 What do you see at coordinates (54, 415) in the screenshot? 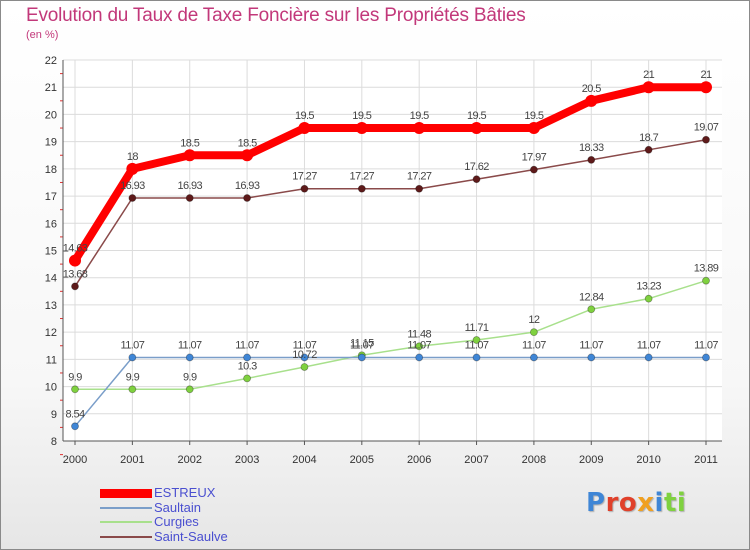
I see `y-tick-label: 9` at bounding box center [54, 415].